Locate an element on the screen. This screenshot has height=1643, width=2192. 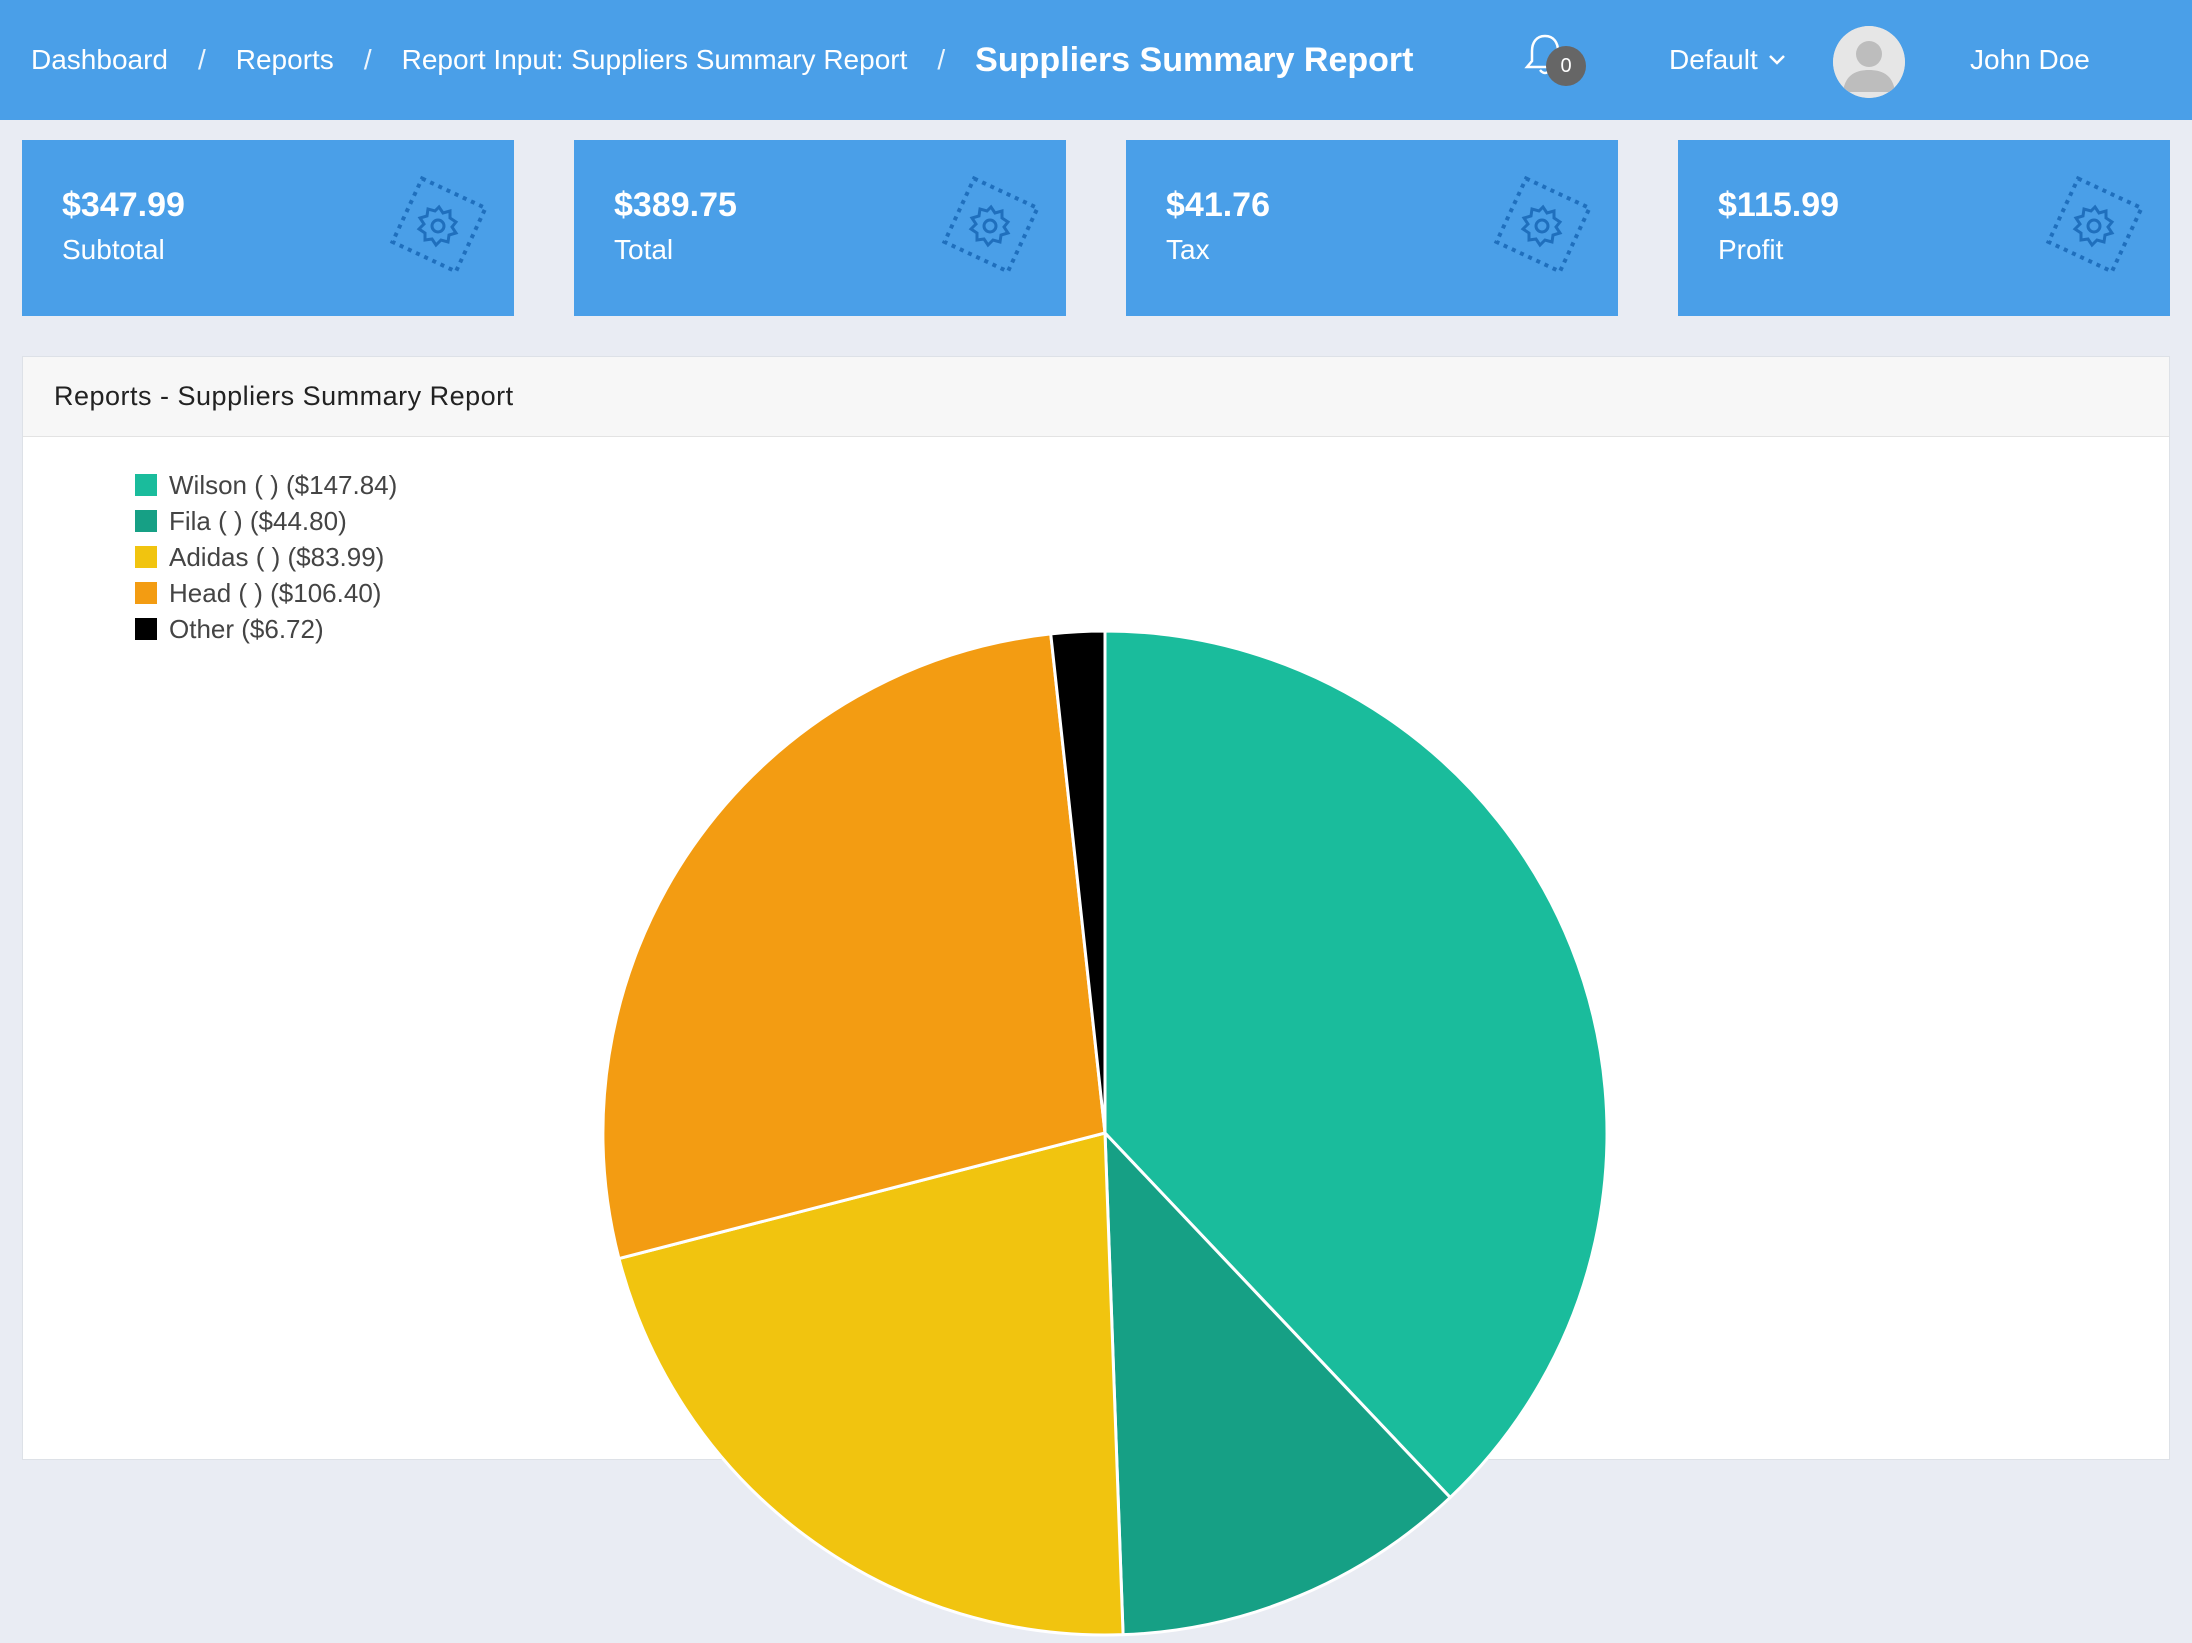
avatar is located at coordinates (1869, 62).